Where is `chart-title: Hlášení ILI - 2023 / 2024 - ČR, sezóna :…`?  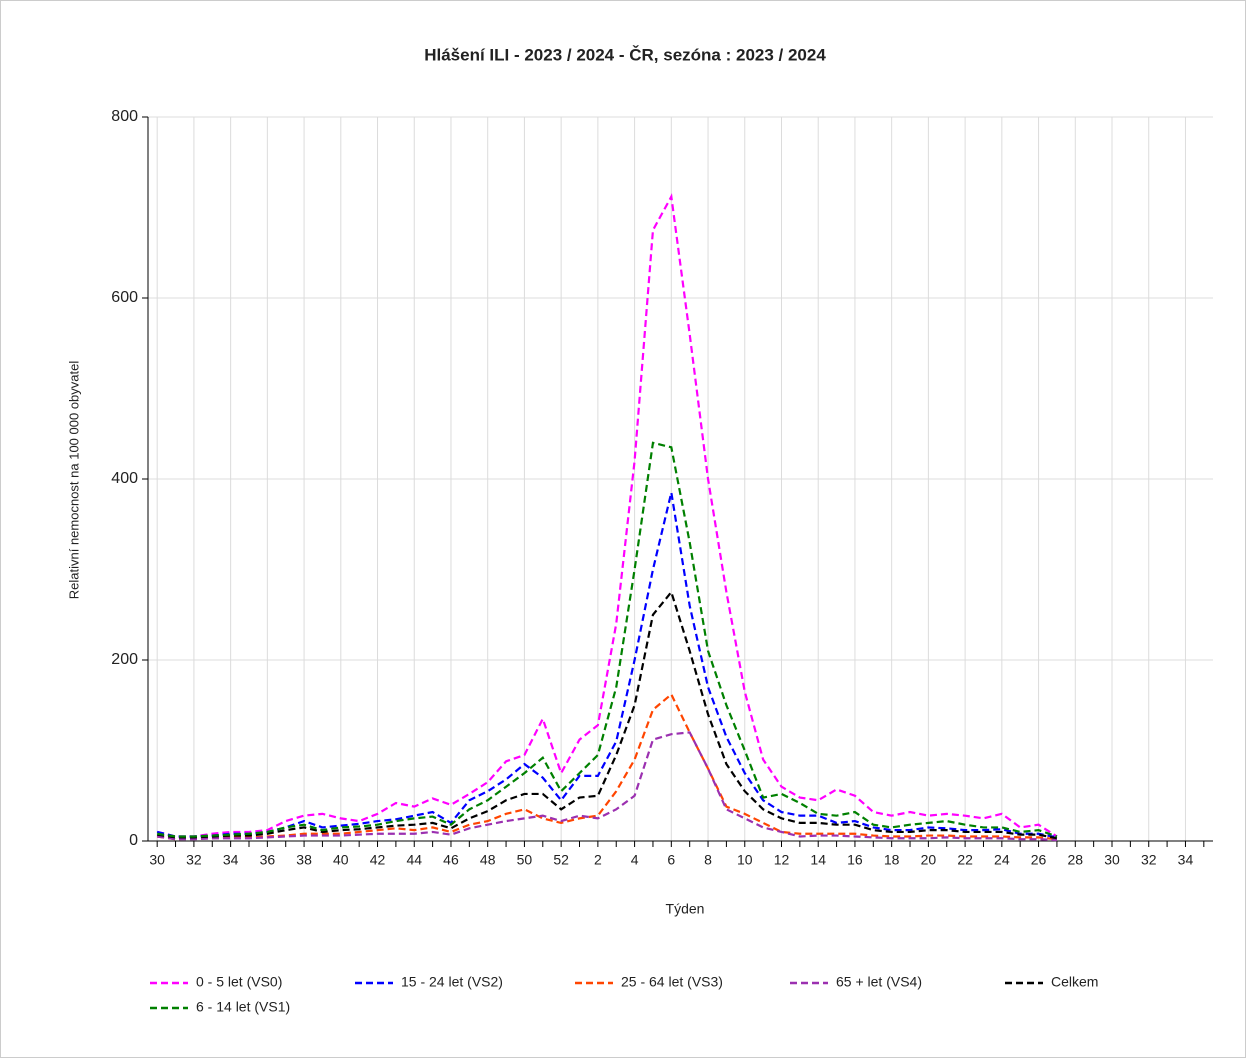
chart-title: Hlášení ILI - 2023 / 2024 - ČR, sezóna :… is located at coordinates (625, 54).